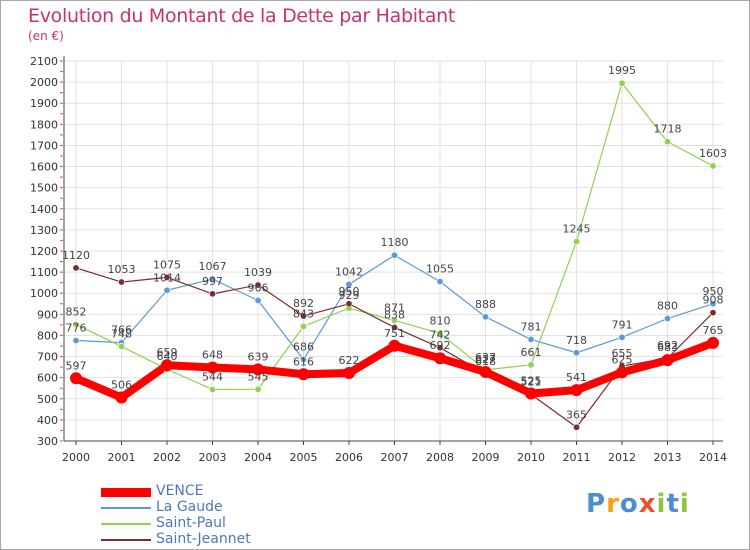 The width and height of the screenshot is (750, 550). What do you see at coordinates (713, 153) in the screenshot?
I see `data-label-saint-paul: 1603` at bounding box center [713, 153].